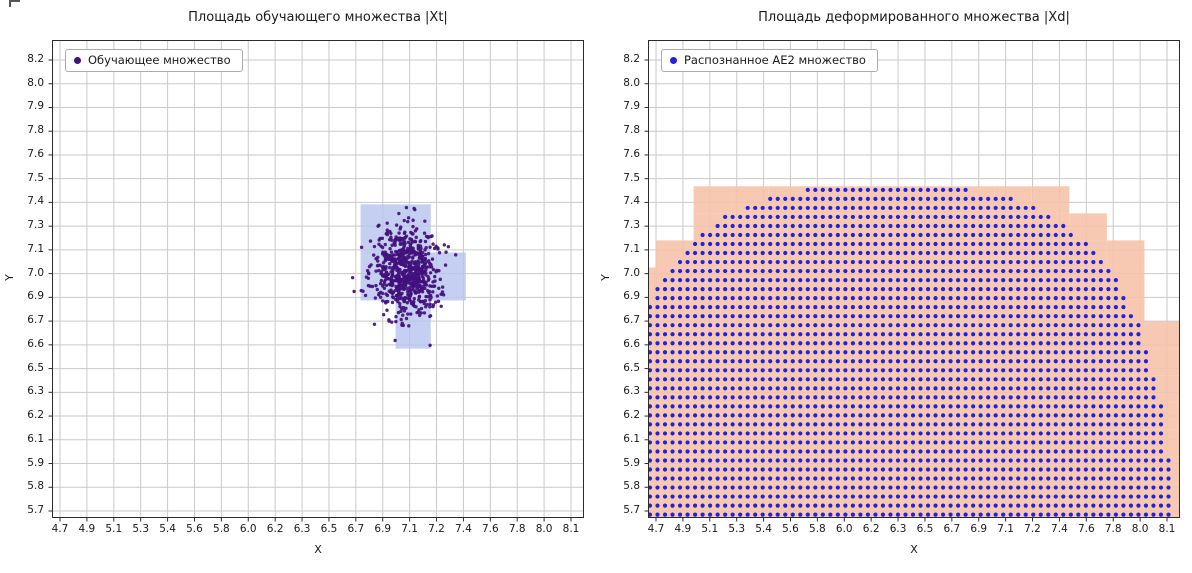 The image size is (1192, 573). I want to click on plot-title: Площадь обучающего множества |Xt|, so click(318, 17).